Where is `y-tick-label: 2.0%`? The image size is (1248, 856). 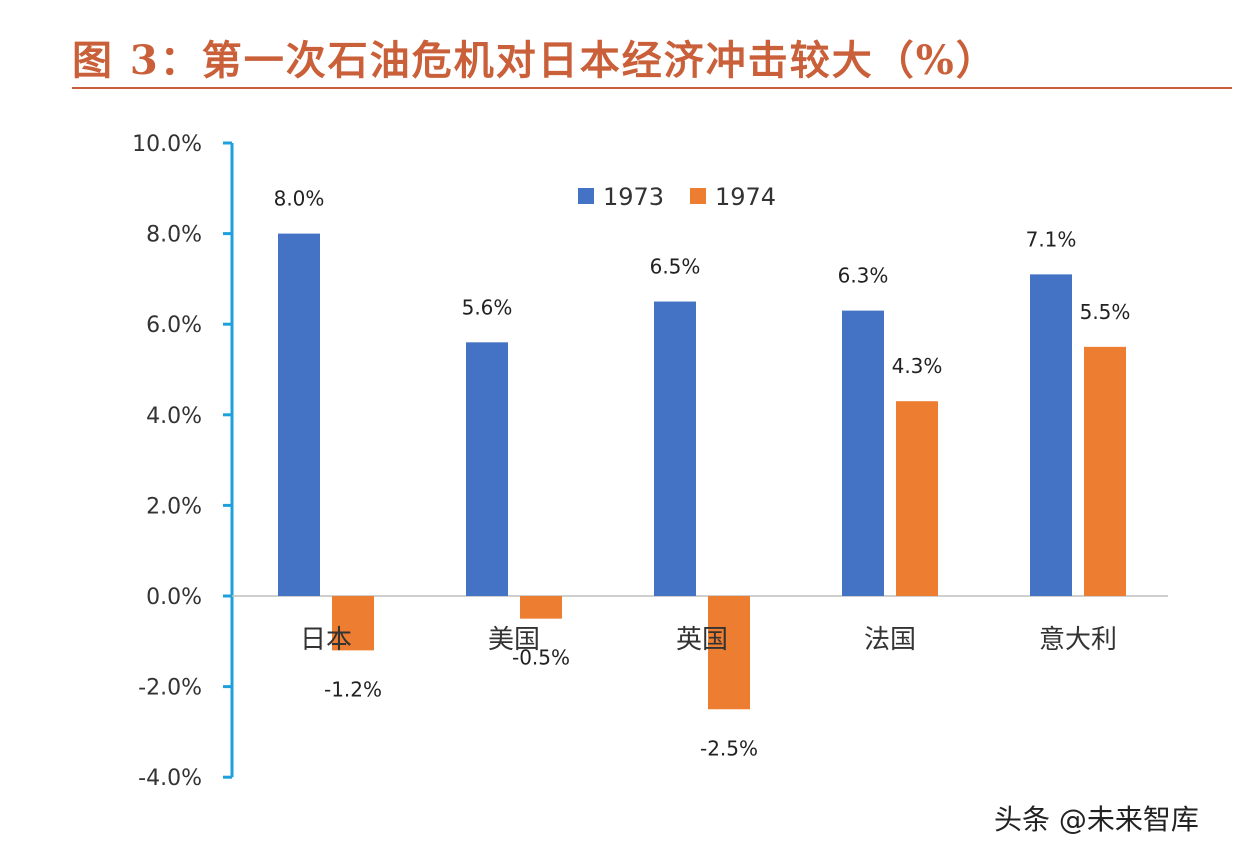
y-tick-label: 2.0% is located at coordinates (174, 506).